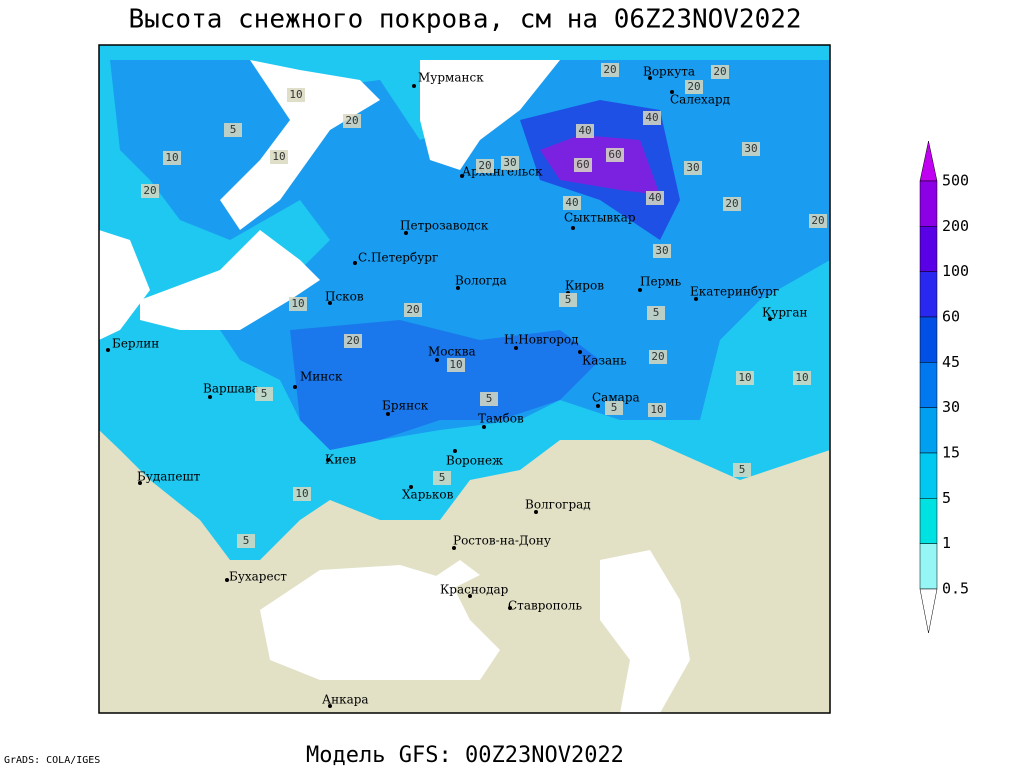 This screenshot has width=1024, height=768. What do you see at coordinates (645, 631) in the screenshot?
I see `sea-caspian` at bounding box center [645, 631].